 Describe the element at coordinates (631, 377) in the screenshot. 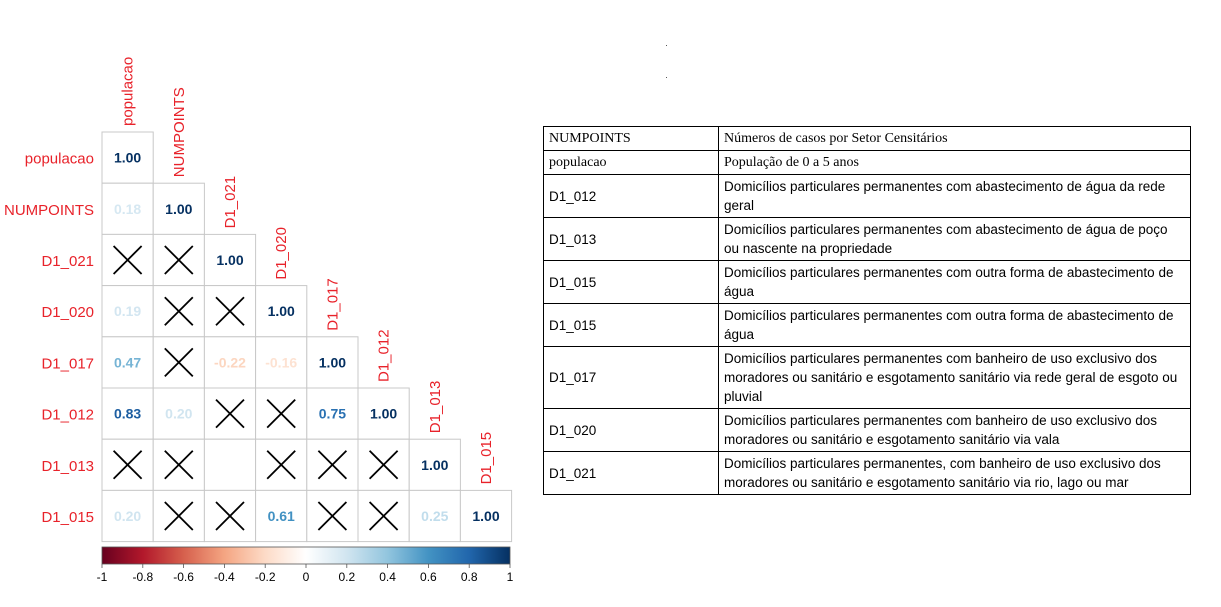

I see `variable-code: D1_017` at that location.